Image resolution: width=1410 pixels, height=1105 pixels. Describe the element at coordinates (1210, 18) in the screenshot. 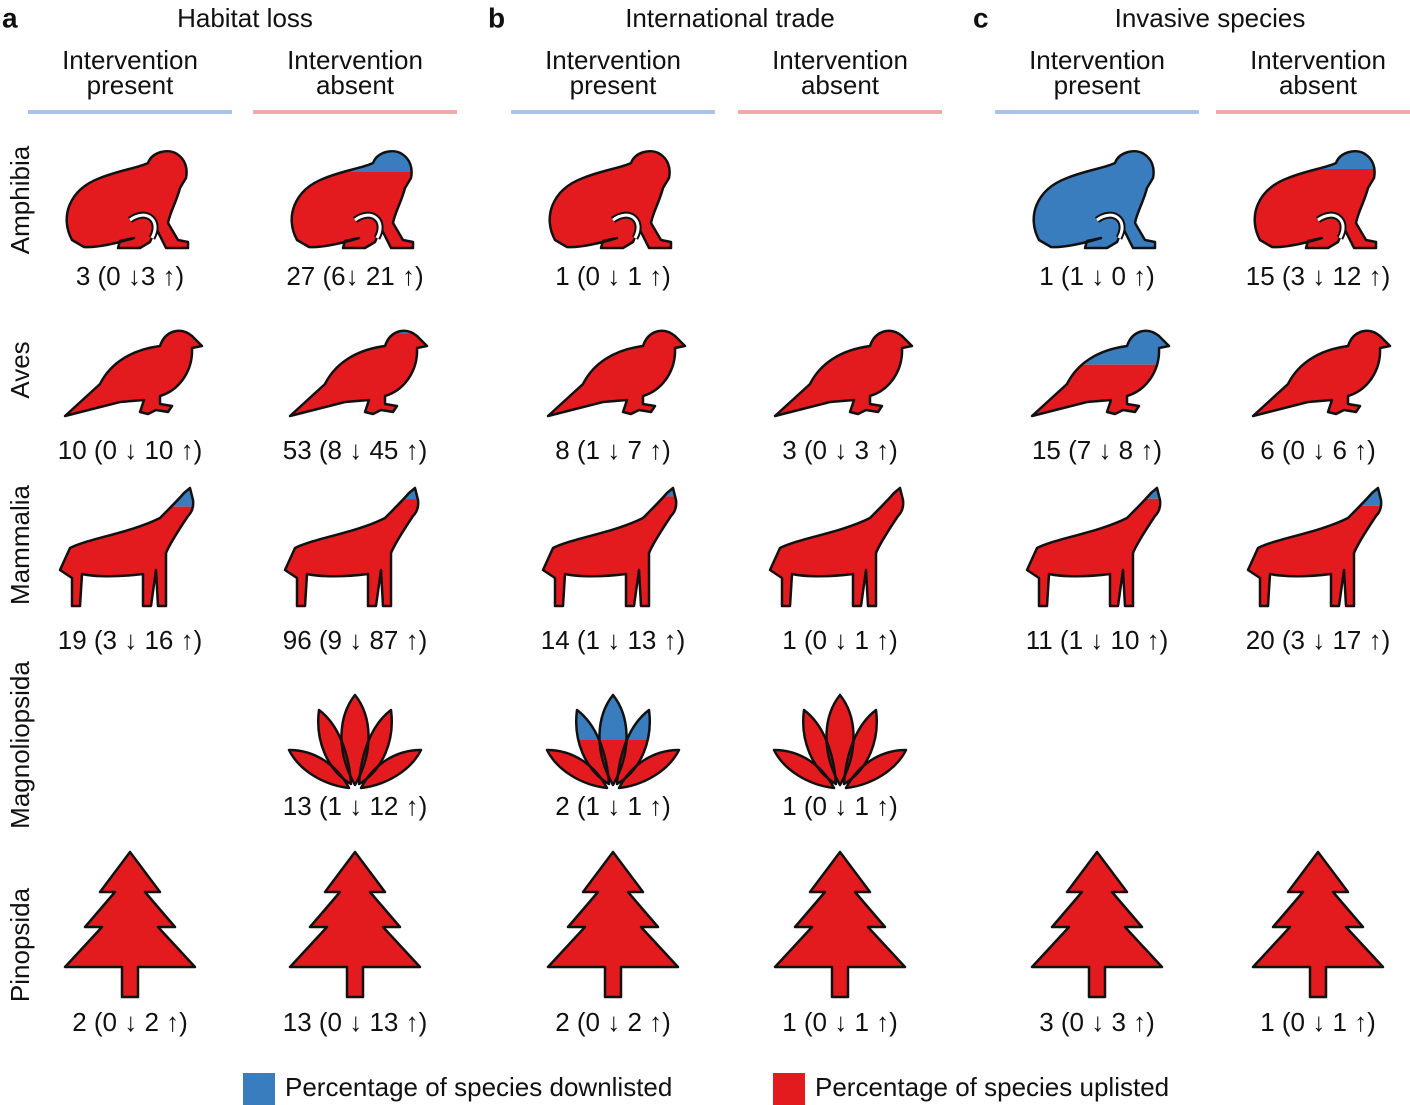

I see `panel-title: Invasive species` at that location.